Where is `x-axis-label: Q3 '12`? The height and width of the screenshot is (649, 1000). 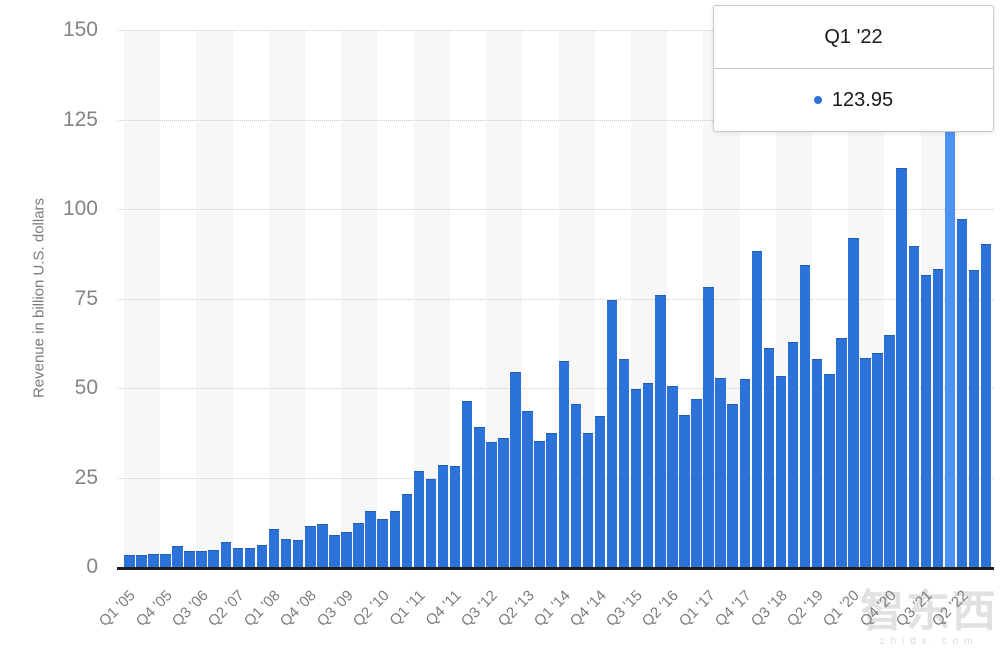
x-axis-label: Q3 '12 is located at coordinates (480, 608).